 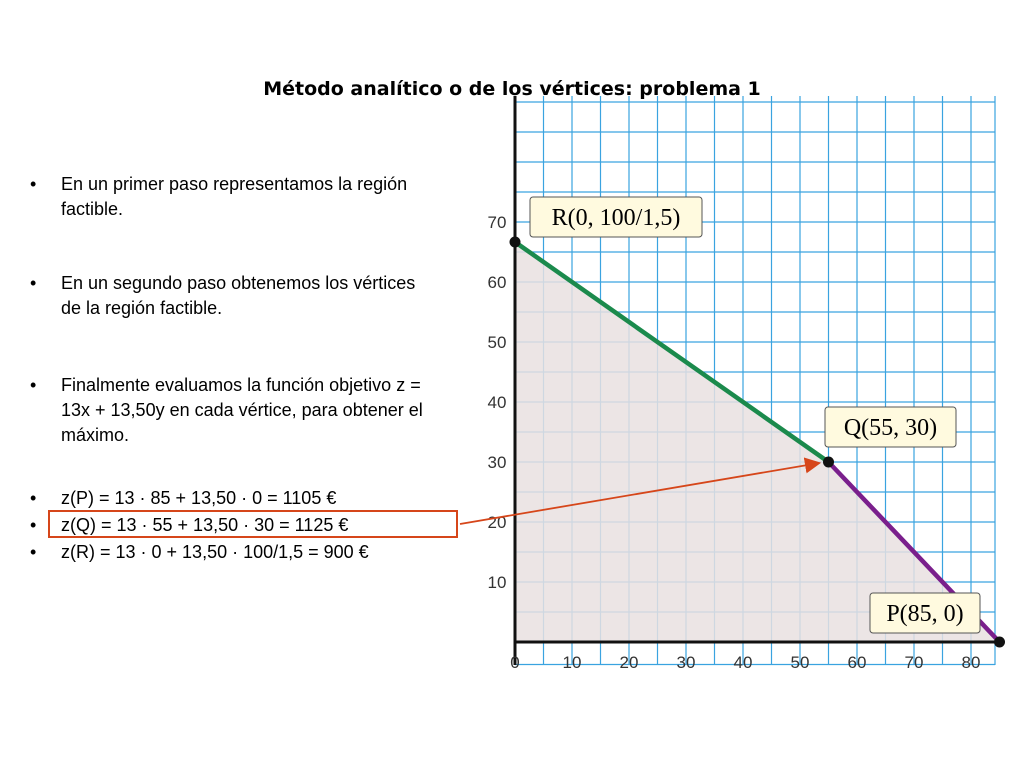 I want to click on highlight-box, so click(x=253, y=524).